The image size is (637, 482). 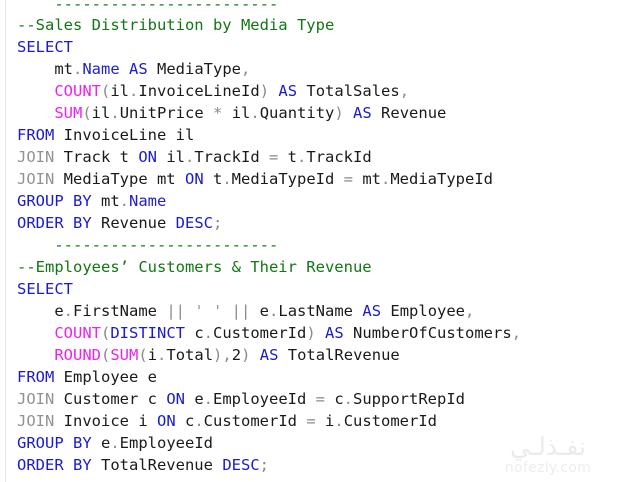 What do you see at coordinates (427, 333) in the screenshot?
I see `token-plain: NumberOfCustomers` at bounding box center [427, 333].